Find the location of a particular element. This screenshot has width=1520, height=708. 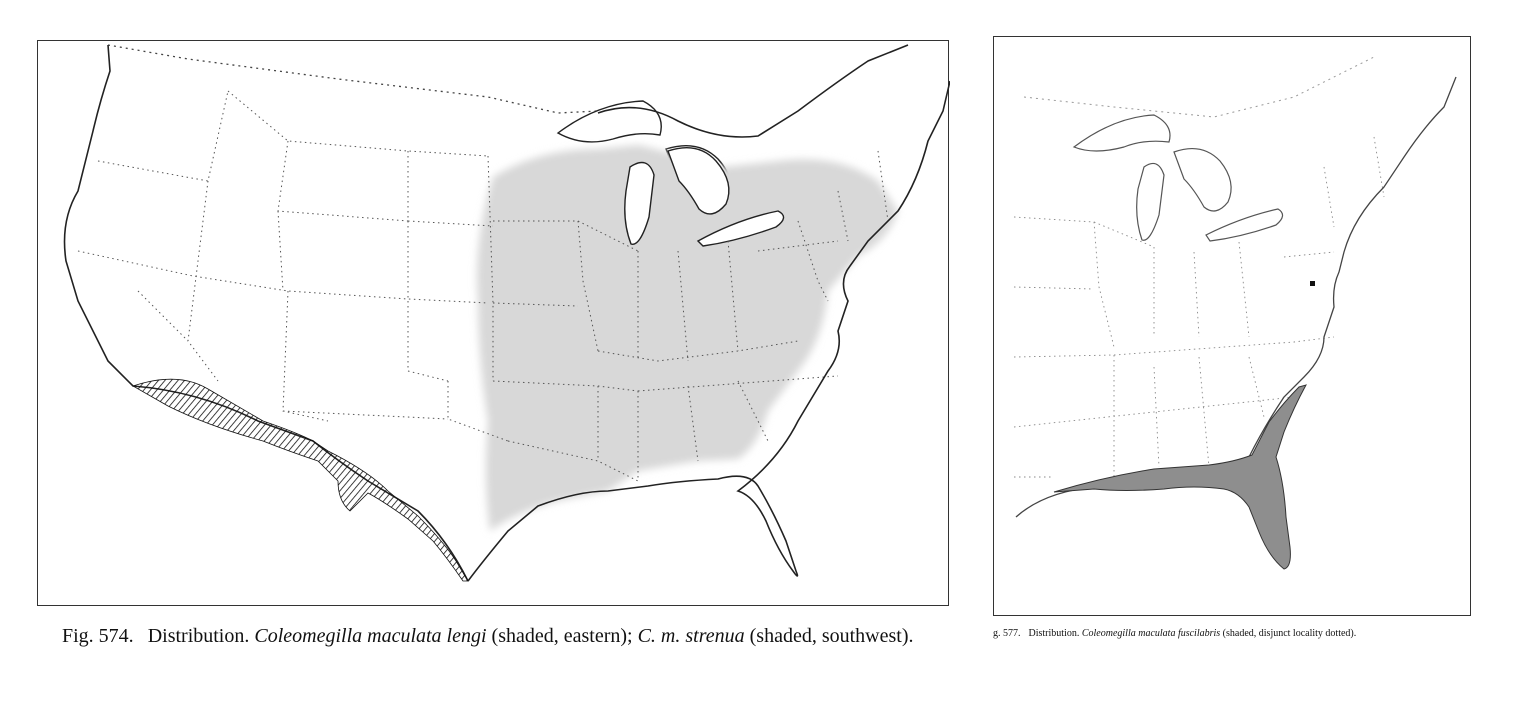

figure-label: Fig. 574. is located at coordinates (98, 636).